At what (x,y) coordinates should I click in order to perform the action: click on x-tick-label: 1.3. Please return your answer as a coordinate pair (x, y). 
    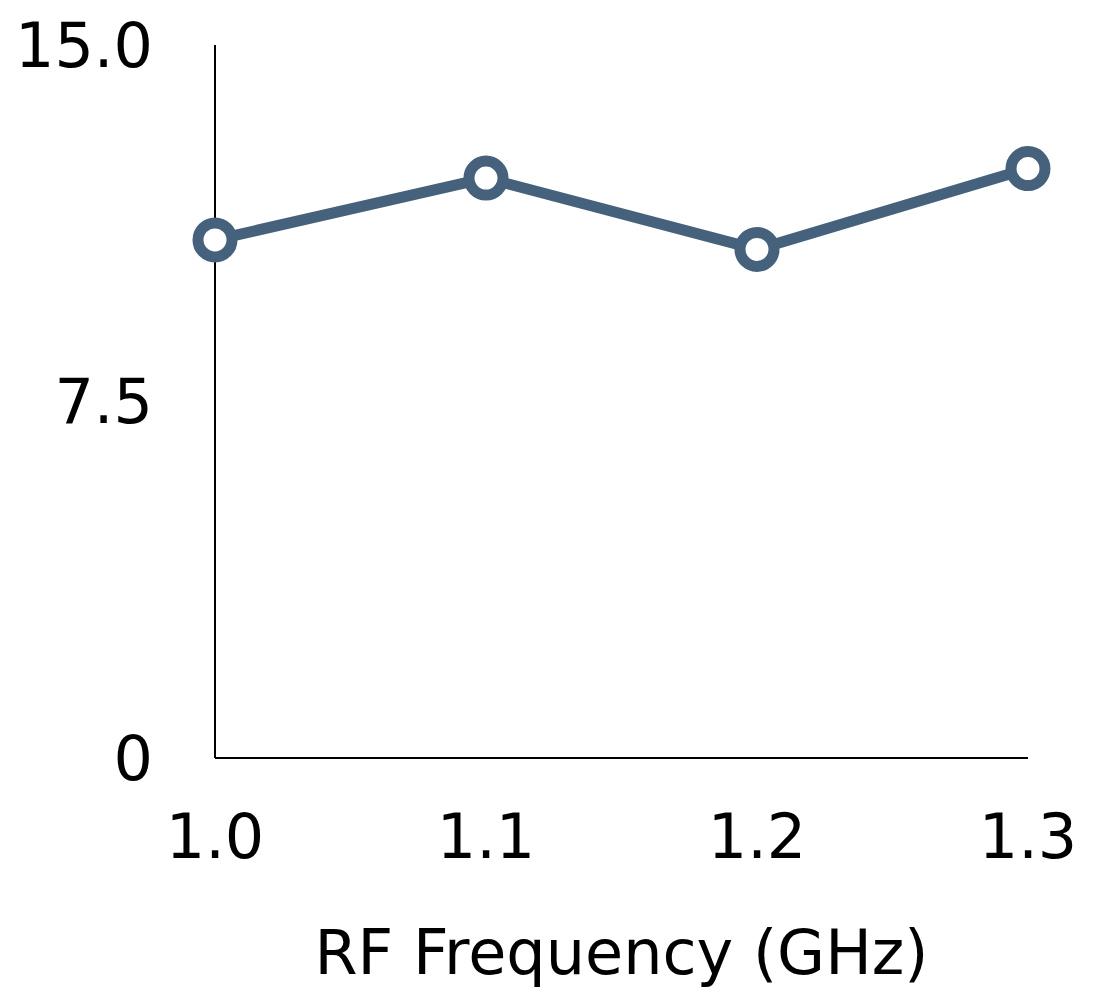
    Looking at the image, I should click on (1028, 836).